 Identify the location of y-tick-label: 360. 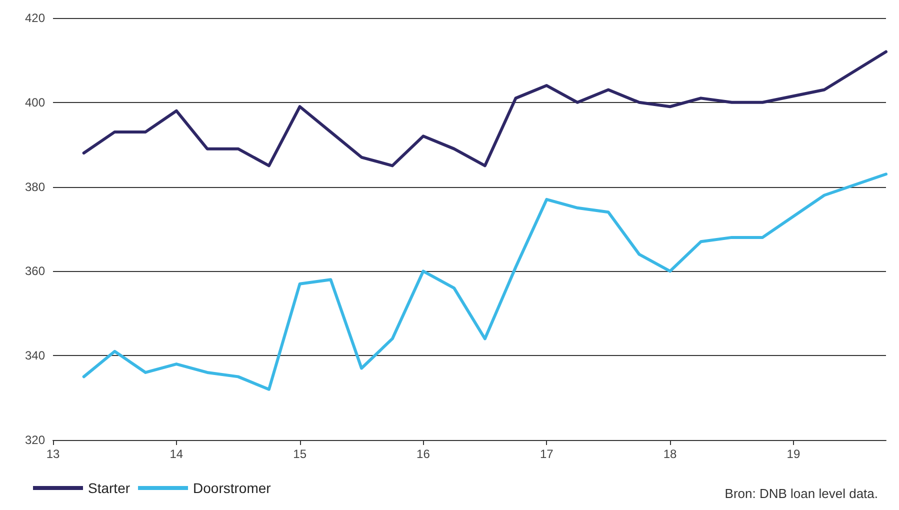
(35, 271).